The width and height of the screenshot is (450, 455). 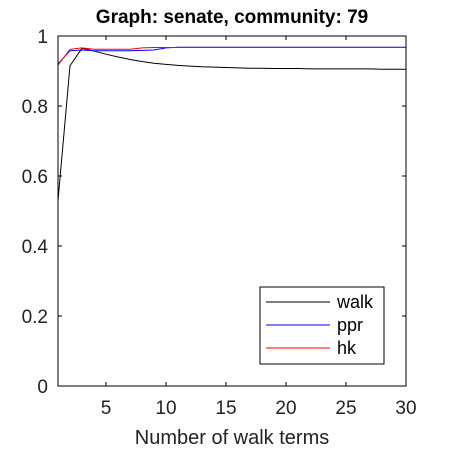 I want to click on chart-title: Graph: senate, community: 79, so click(x=232, y=17).